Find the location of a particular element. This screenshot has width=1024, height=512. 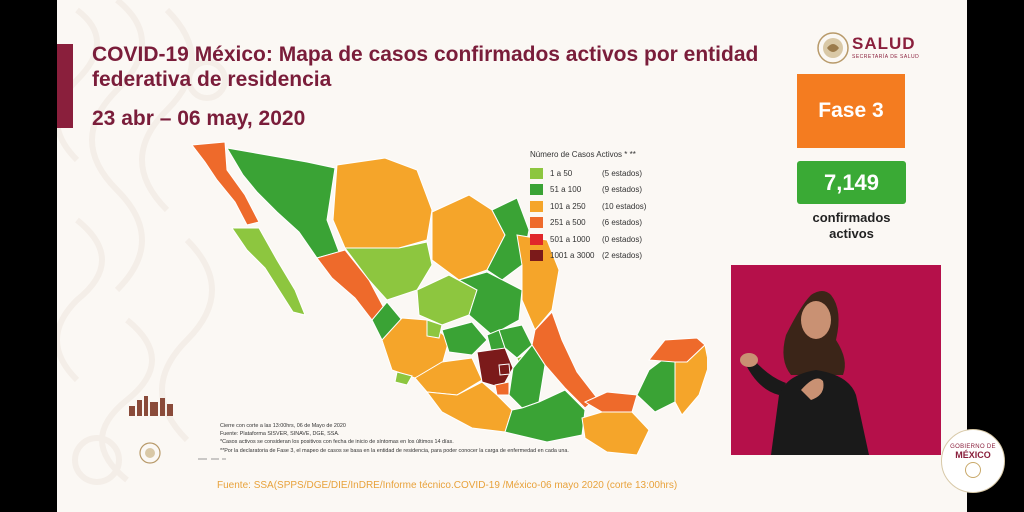

state-guanajuato is located at coordinates (464, 338).